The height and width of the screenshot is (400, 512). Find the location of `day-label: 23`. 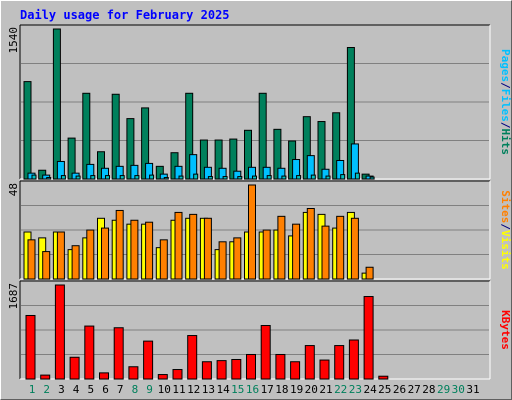

day-label: 23 is located at coordinates (355, 389).